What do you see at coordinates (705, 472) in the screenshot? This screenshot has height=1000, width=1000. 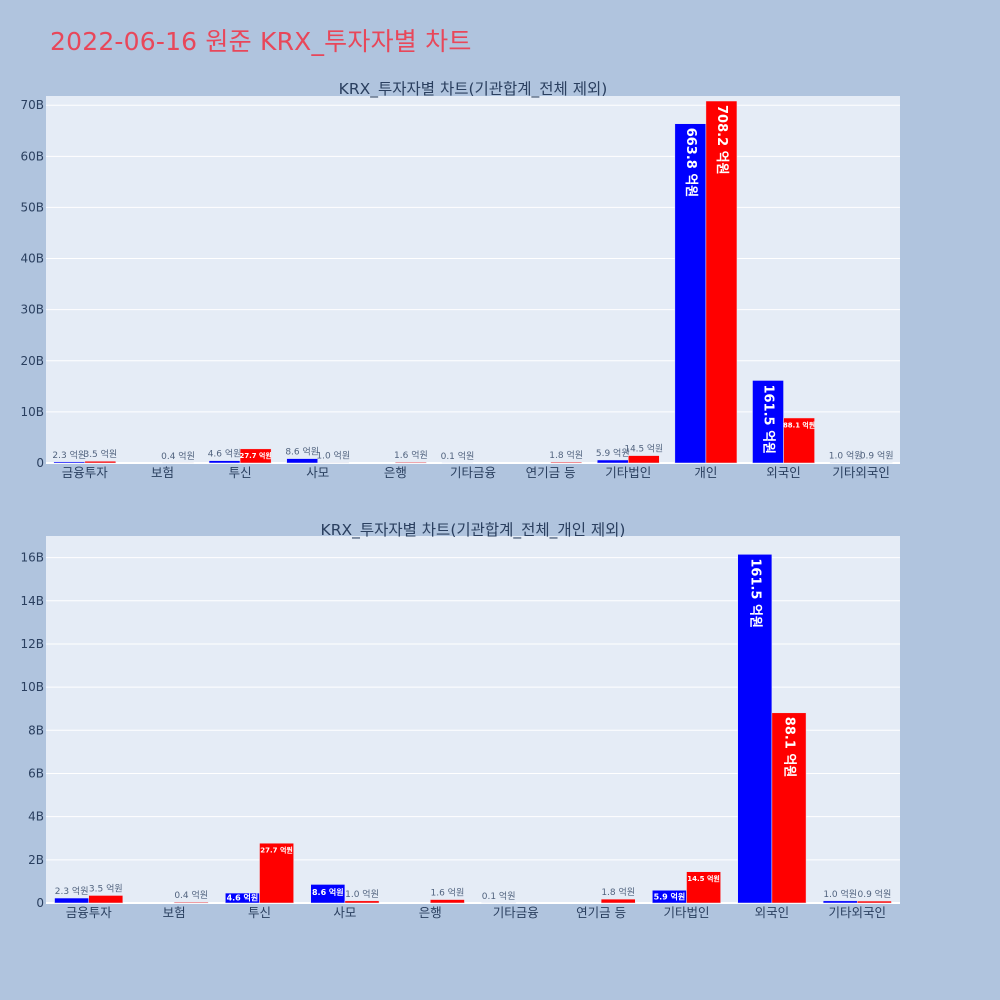 I see `x-tick-label: 개인` at bounding box center [705, 472].